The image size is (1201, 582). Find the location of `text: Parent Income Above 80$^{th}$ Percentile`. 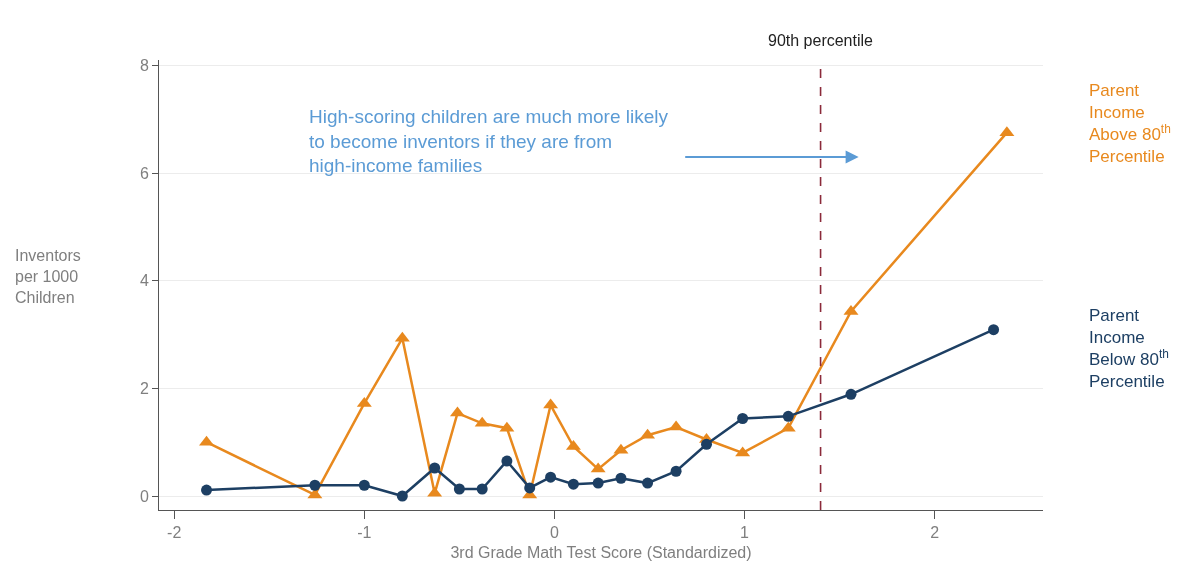

text: Parent Income Above 80$^{th}$ Percentile is located at coordinates (1130, 124).